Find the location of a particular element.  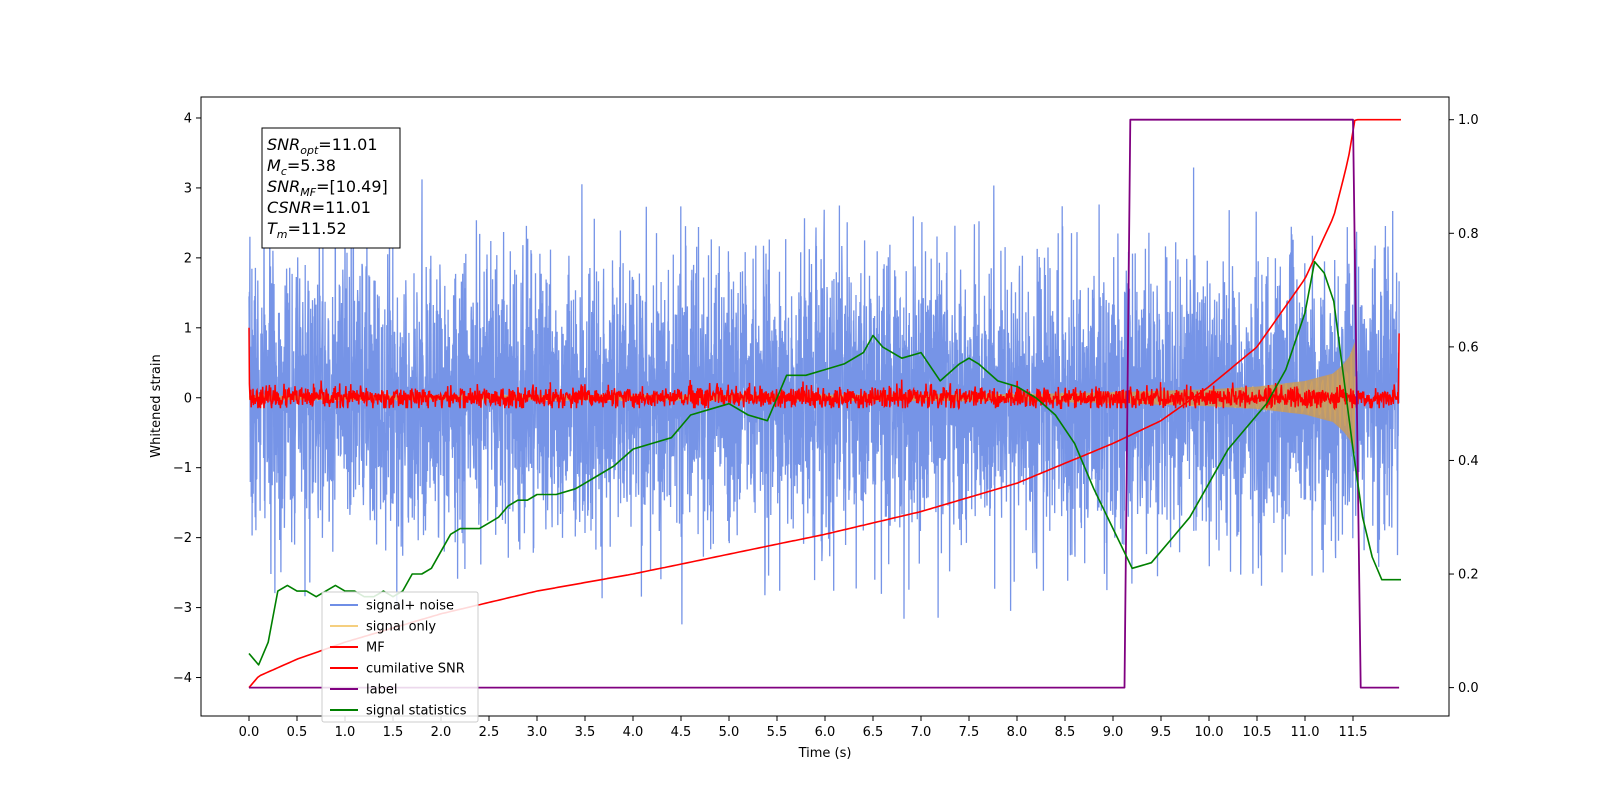

y-tick-label: −4 is located at coordinates (182, 678).